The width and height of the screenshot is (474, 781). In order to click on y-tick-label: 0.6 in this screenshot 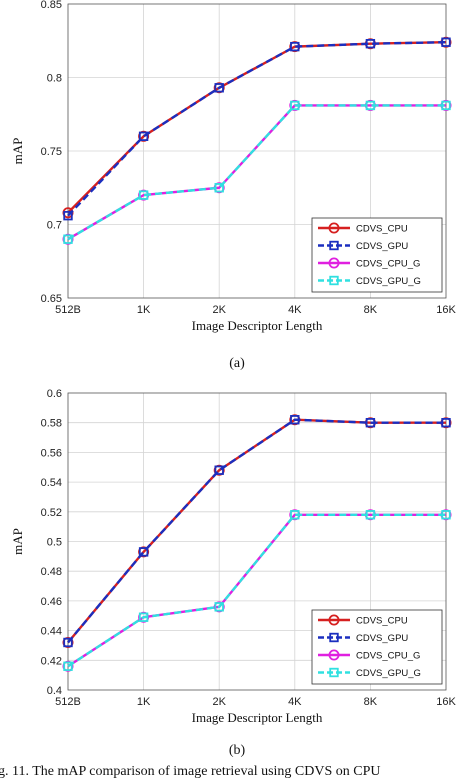, I will do `click(54, 394)`.